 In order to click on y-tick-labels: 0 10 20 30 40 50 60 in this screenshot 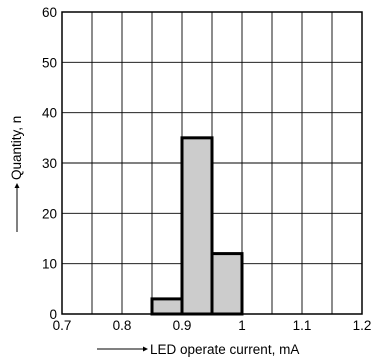, I will do `click(49, 163)`.